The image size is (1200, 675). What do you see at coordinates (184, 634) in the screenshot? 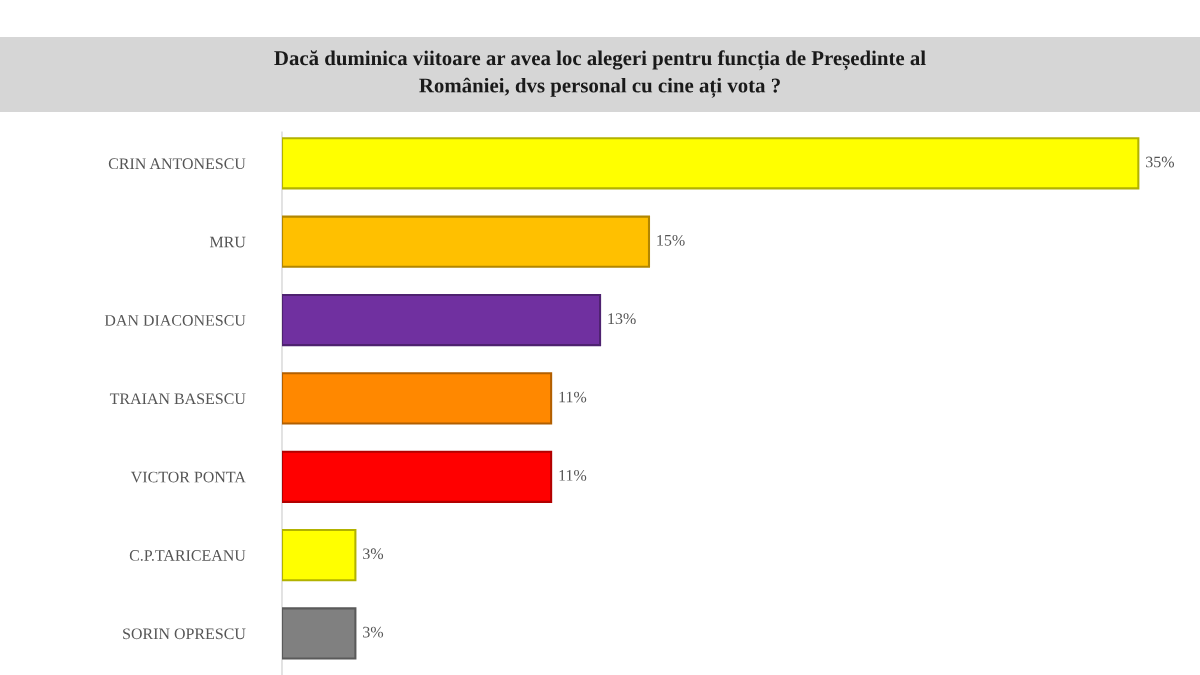
I see `y-tick-label: SORIN OPRESCU` at bounding box center [184, 634].